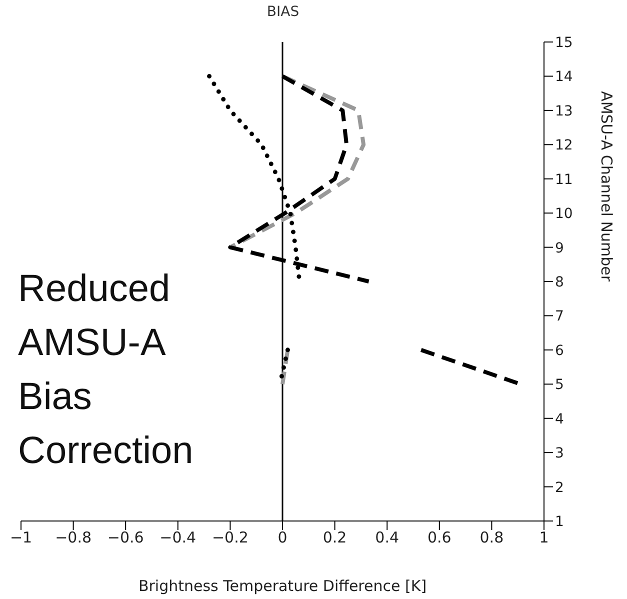  Describe the element at coordinates (492, 537) in the screenshot. I see `x-tick-label: 0.8` at that location.